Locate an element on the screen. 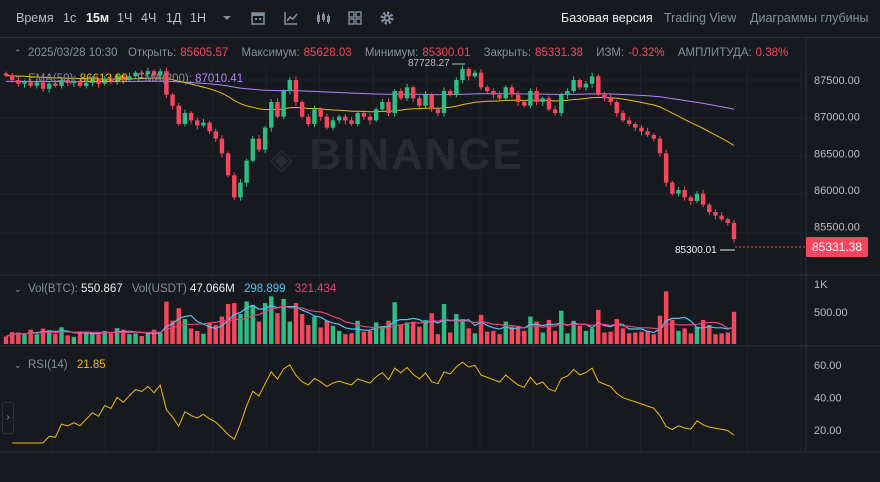 This screenshot has height=482, width=880. rsi-chevron-icon: ⌄ is located at coordinates (18, 365).